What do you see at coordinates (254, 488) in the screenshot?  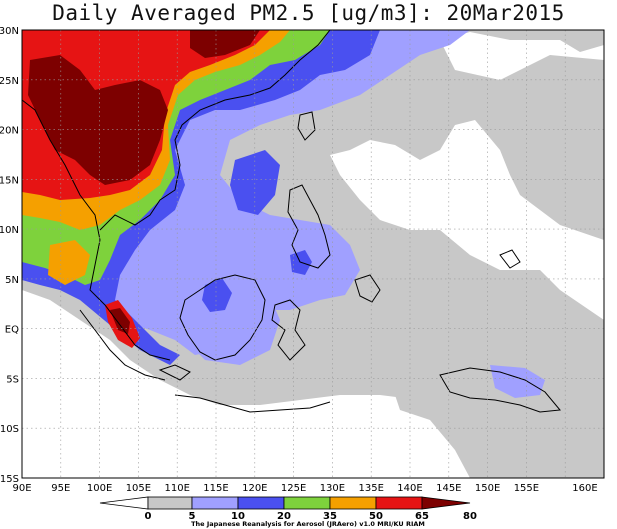 I see `lon-label: 120E` at bounding box center [254, 488].